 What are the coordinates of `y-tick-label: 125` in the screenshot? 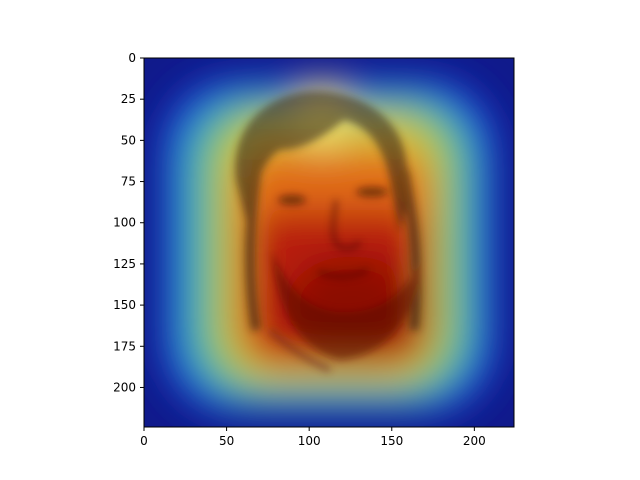 It's located at (124, 264).